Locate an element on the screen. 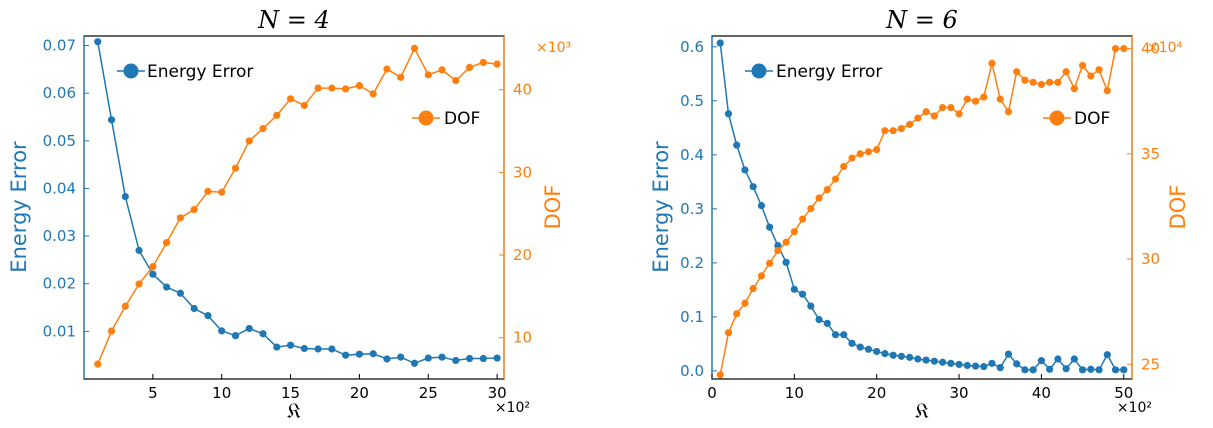 The width and height of the screenshot is (1213, 428). y-tick-label: 0.1 is located at coordinates (692, 317).